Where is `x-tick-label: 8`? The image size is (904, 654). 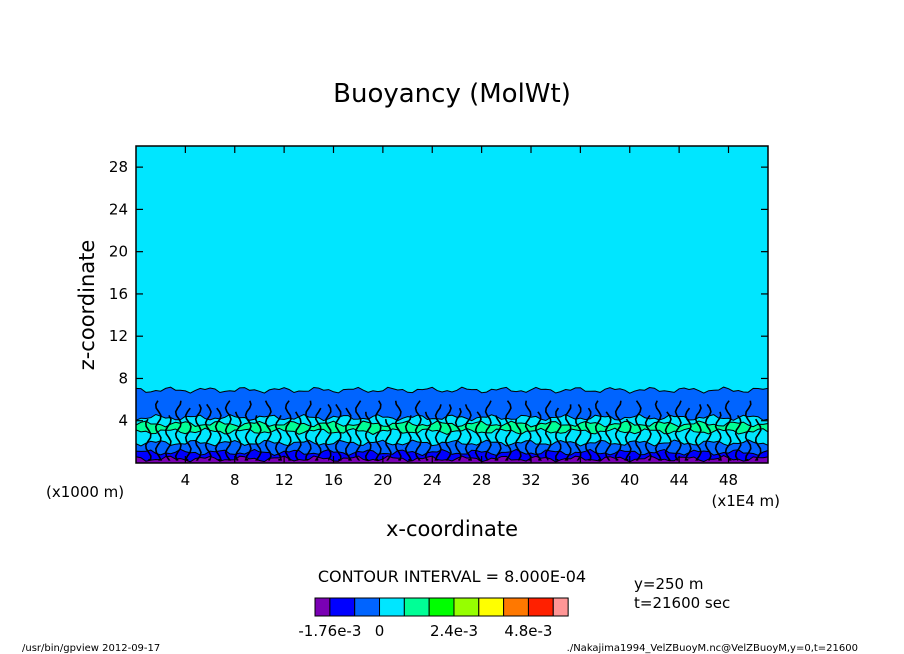 x-tick-label: 8 is located at coordinates (235, 480).